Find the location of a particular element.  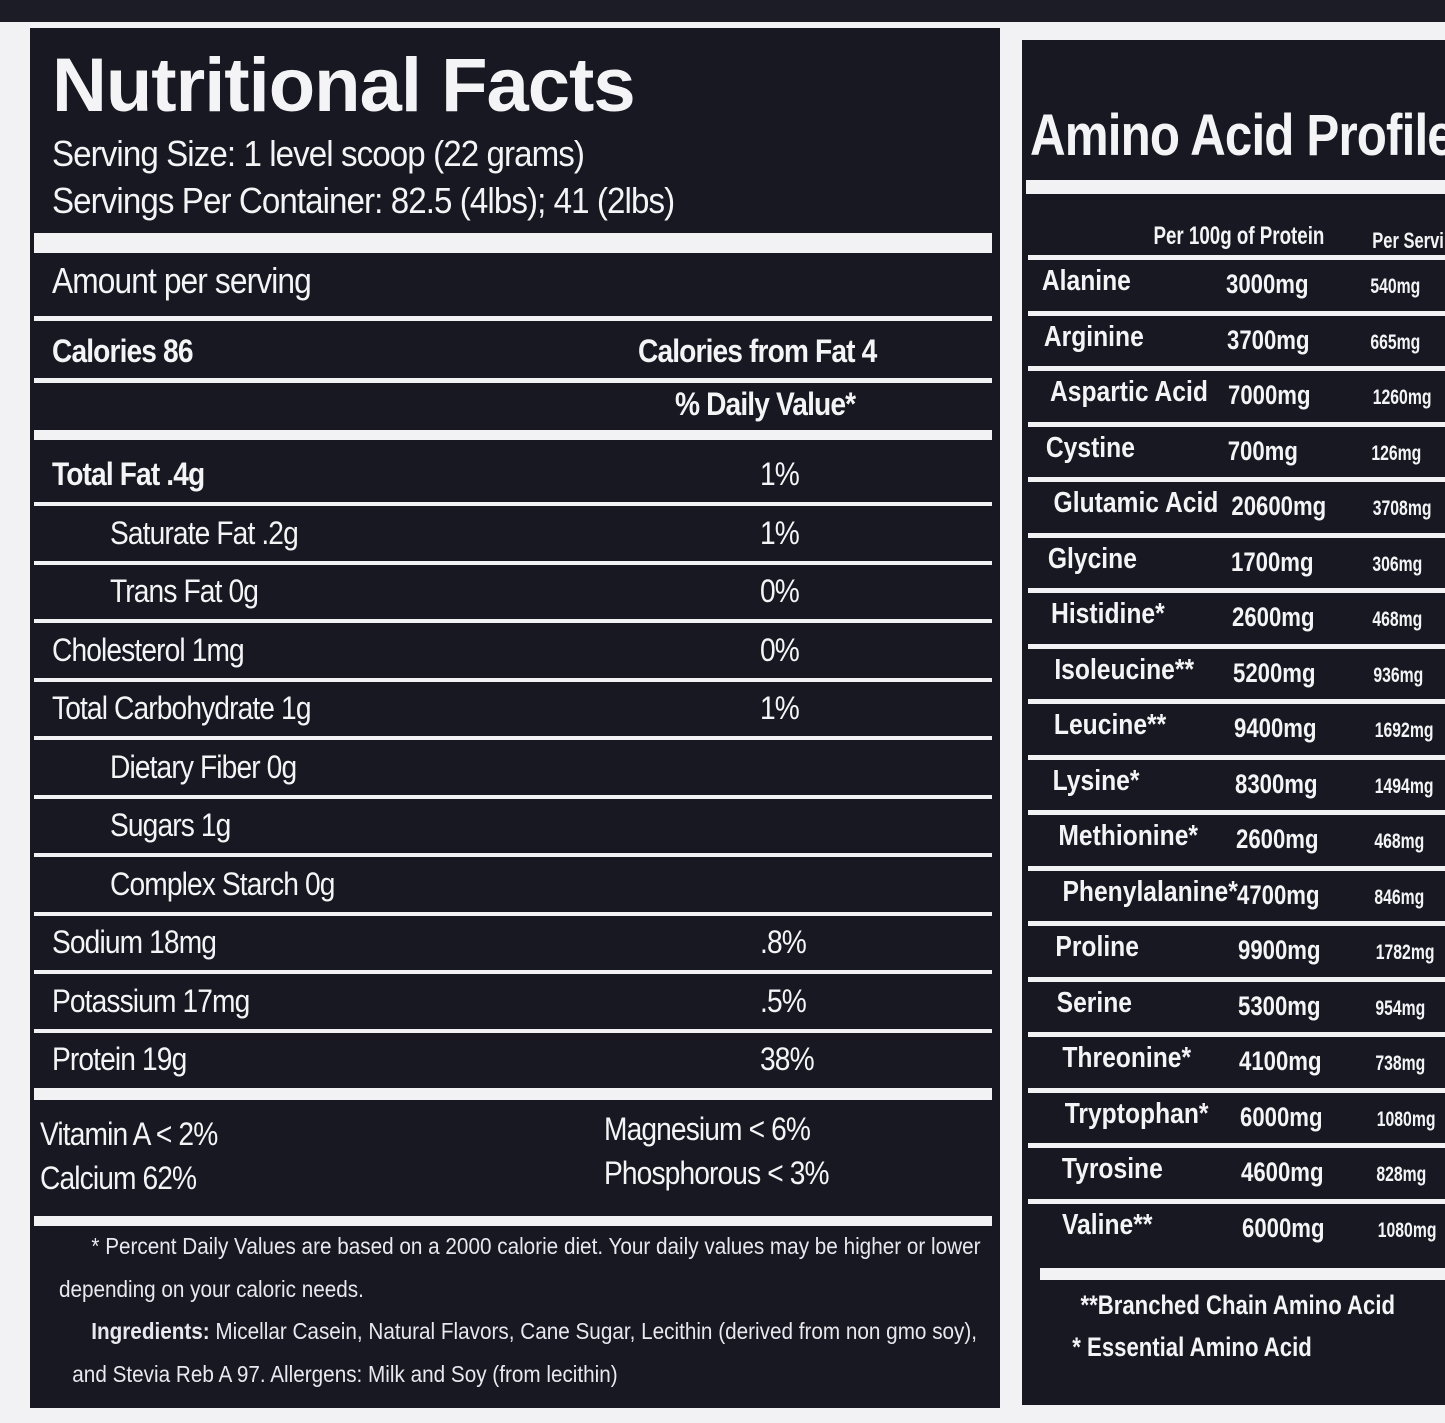

amino-per-serving: 306mg is located at coordinates (1397, 564).